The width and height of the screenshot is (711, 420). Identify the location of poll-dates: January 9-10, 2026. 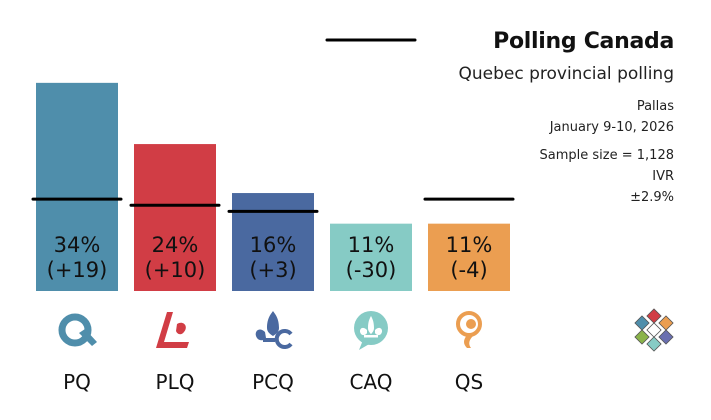
(611, 127).